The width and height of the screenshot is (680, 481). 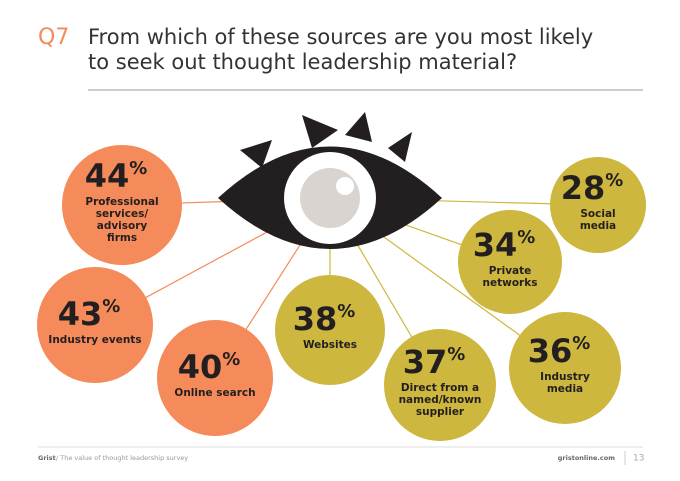 What do you see at coordinates (510, 283) in the screenshot?
I see `bubble-label: networks` at bounding box center [510, 283].